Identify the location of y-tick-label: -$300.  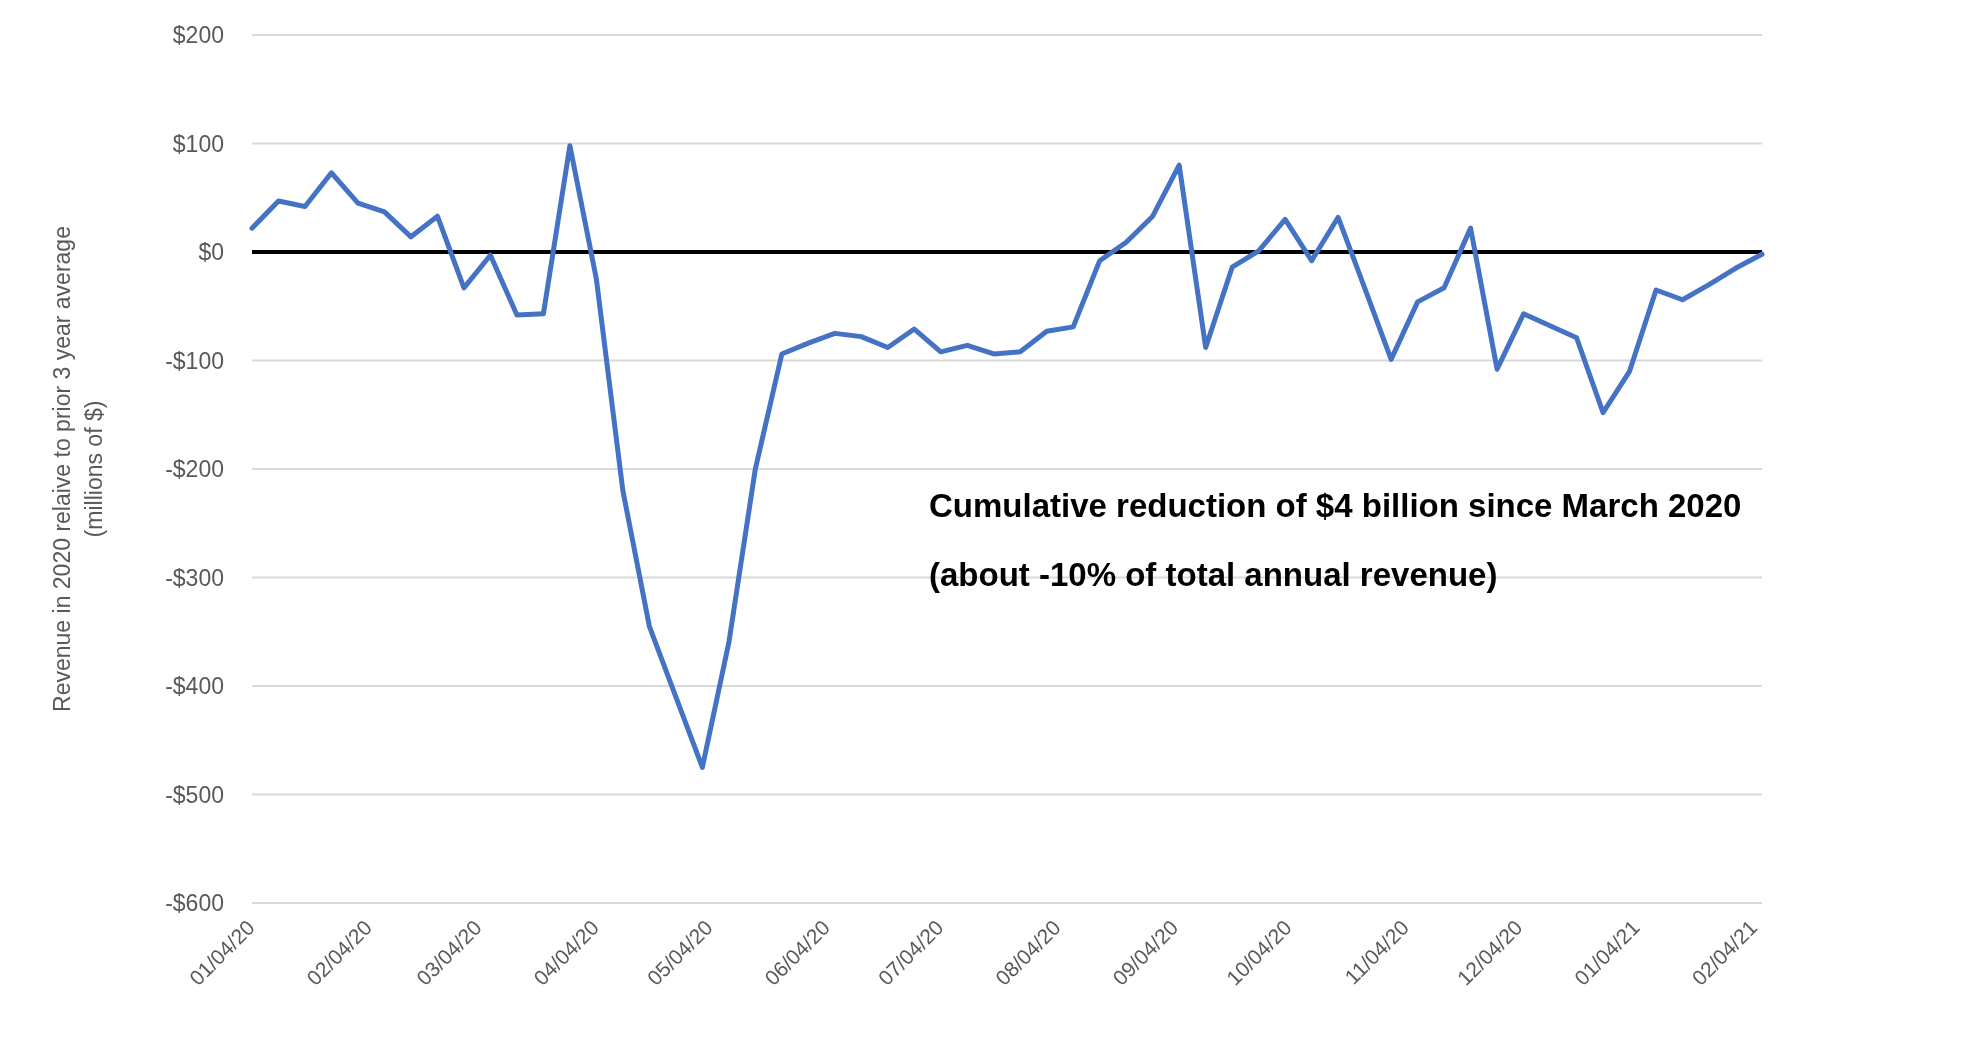
(194, 577).